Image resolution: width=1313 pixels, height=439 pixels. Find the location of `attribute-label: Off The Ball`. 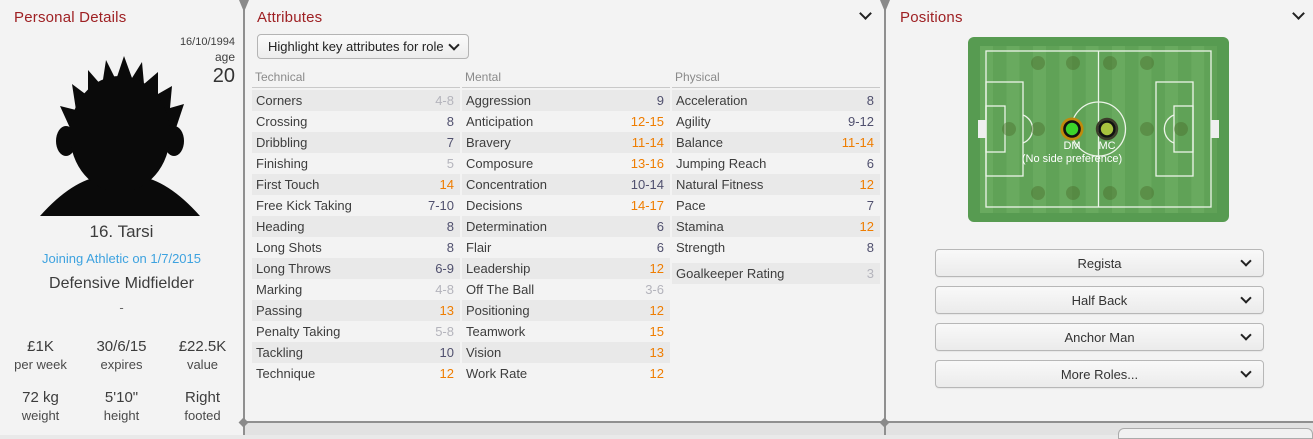

attribute-label: Off The Ball is located at coordinates (500, 289).